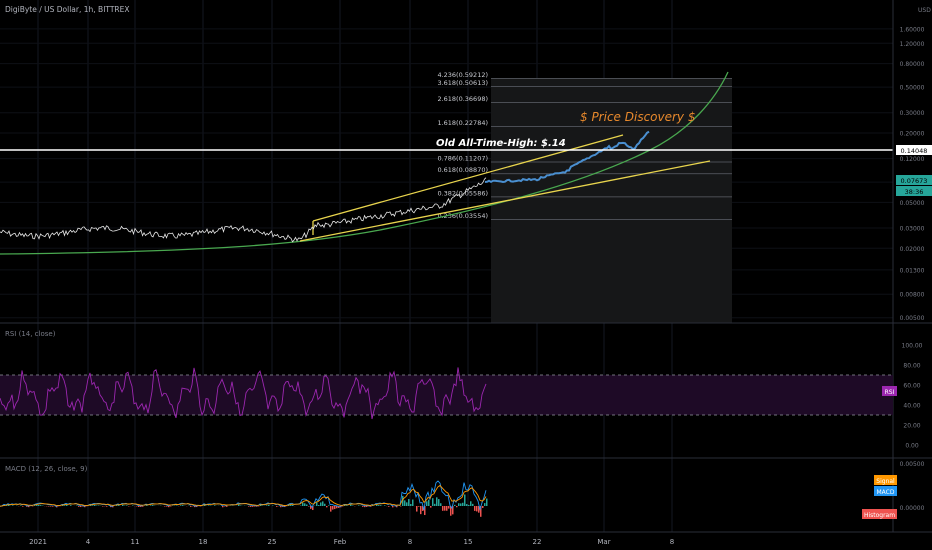 The image size is (932, 550). Describe the element at coordinates (351, 542) in the screenshot. I see `time-axis: 2021 4 11 18 25 Feb 8 15 22 Mar 8` at that location.